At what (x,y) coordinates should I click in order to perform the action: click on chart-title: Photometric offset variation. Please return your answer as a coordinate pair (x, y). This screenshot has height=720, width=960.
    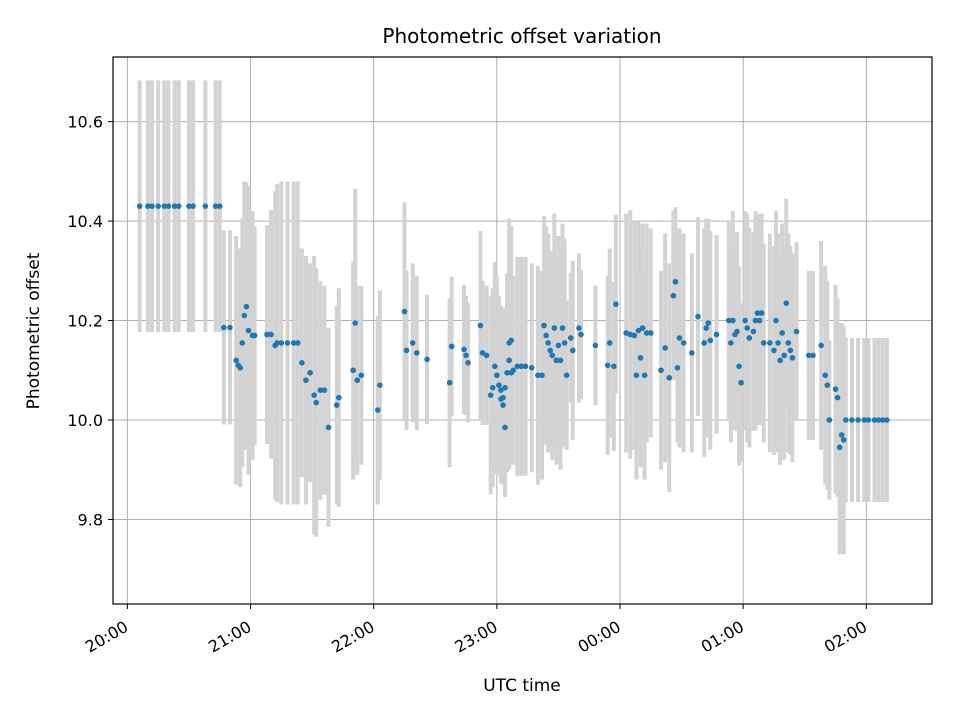
    Looking at the image, I should click on (521, 36).